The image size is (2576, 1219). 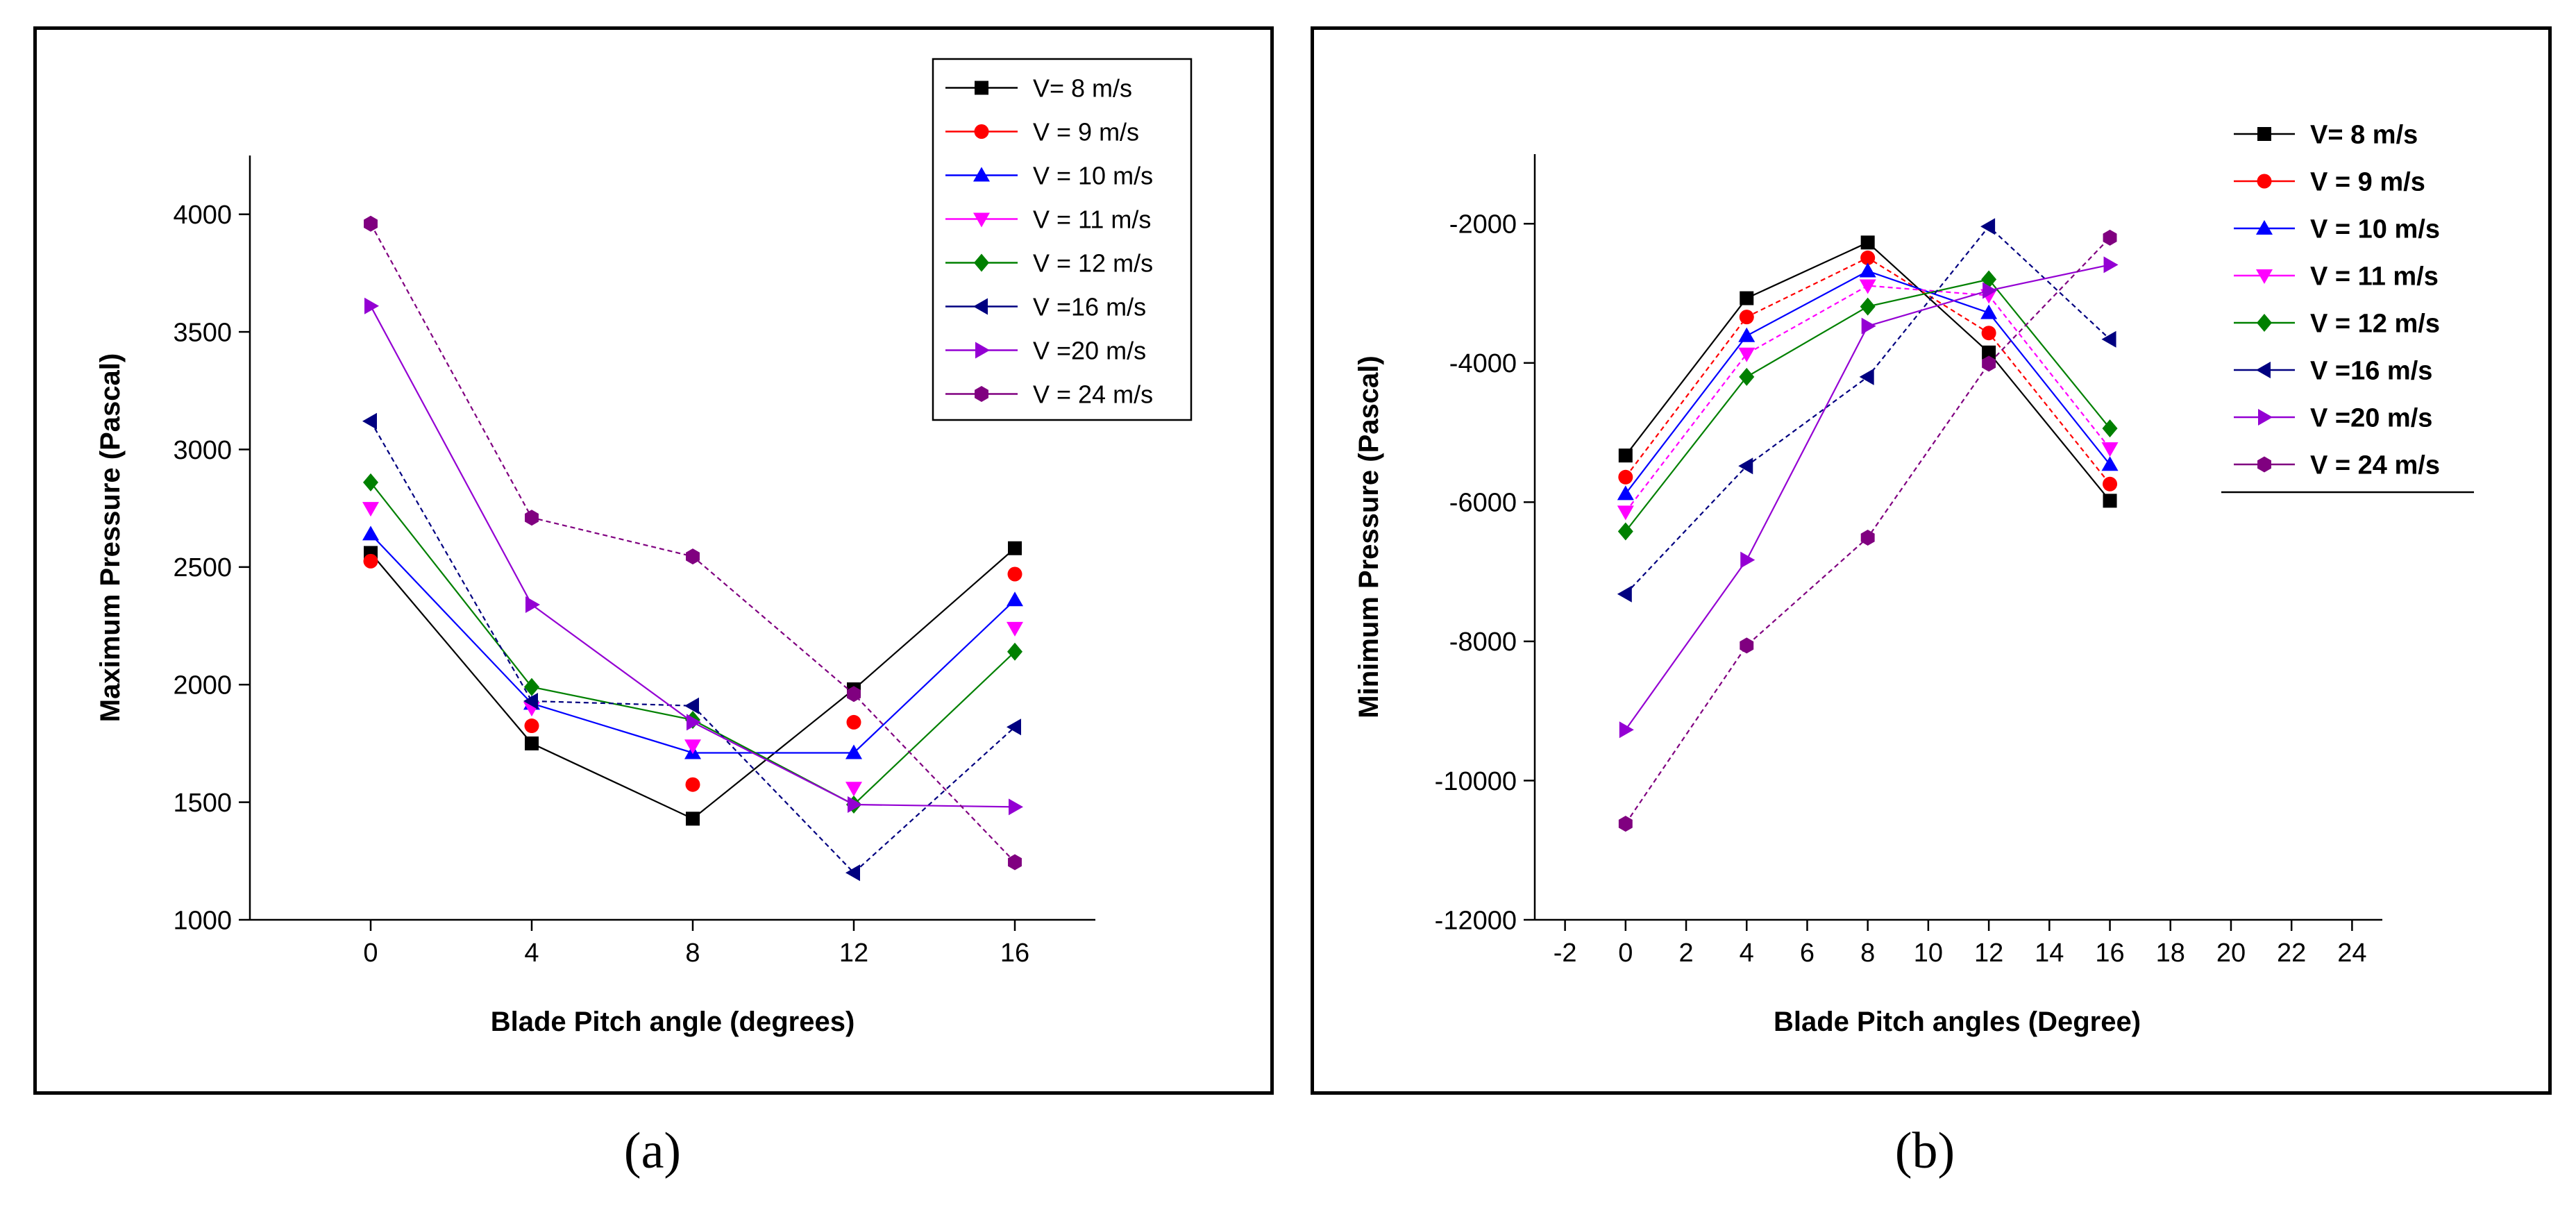 I want to click on x-tick-label: 8, so click(x=692, y=953).